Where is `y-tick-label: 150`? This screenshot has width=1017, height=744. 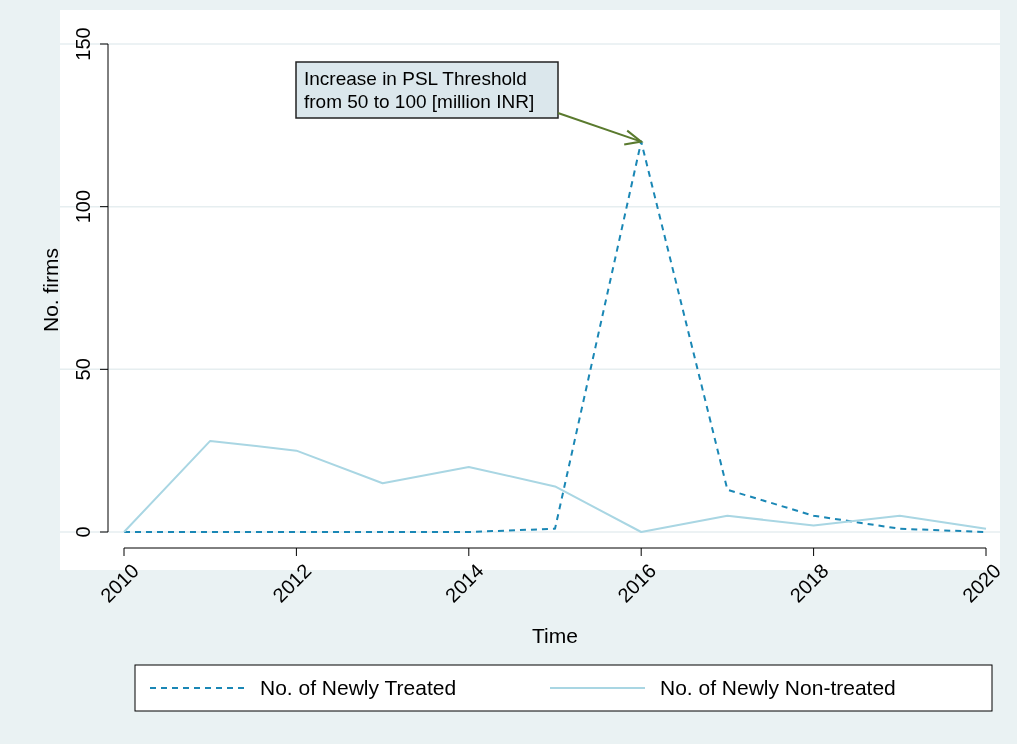 y-tick-label: 150 is located at coordinates (83, 44).